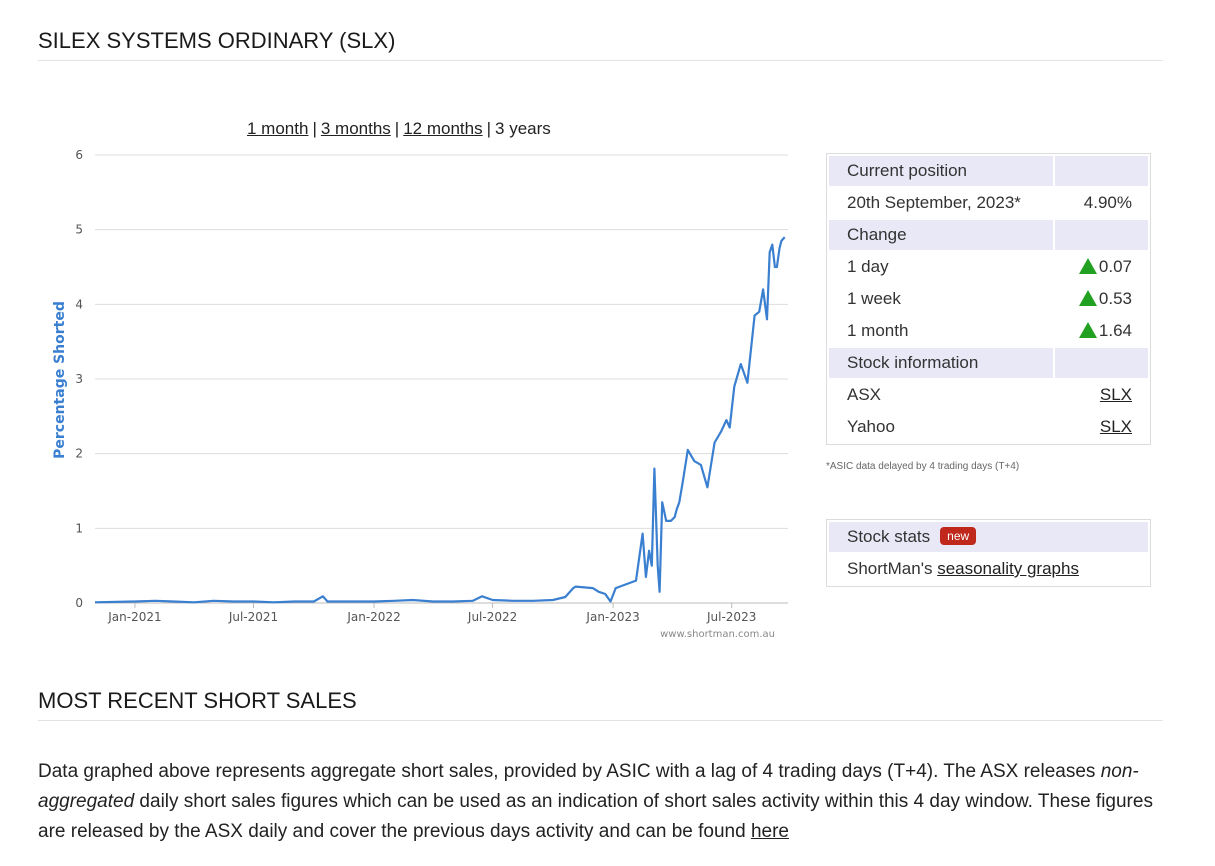  I want to click on stock-stats-prefix: ShortMan's, so click(890, 568).